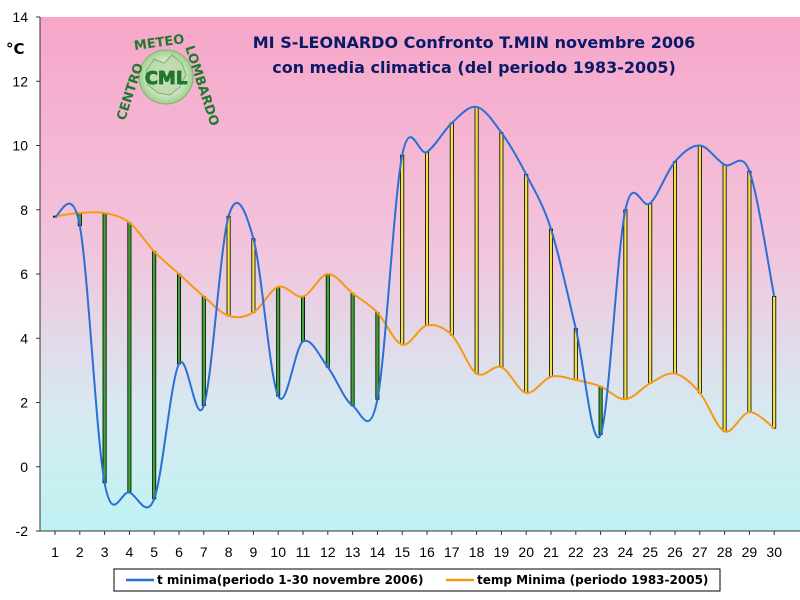  I want to click on y-tick-label-7: 12, so click(20, 81).